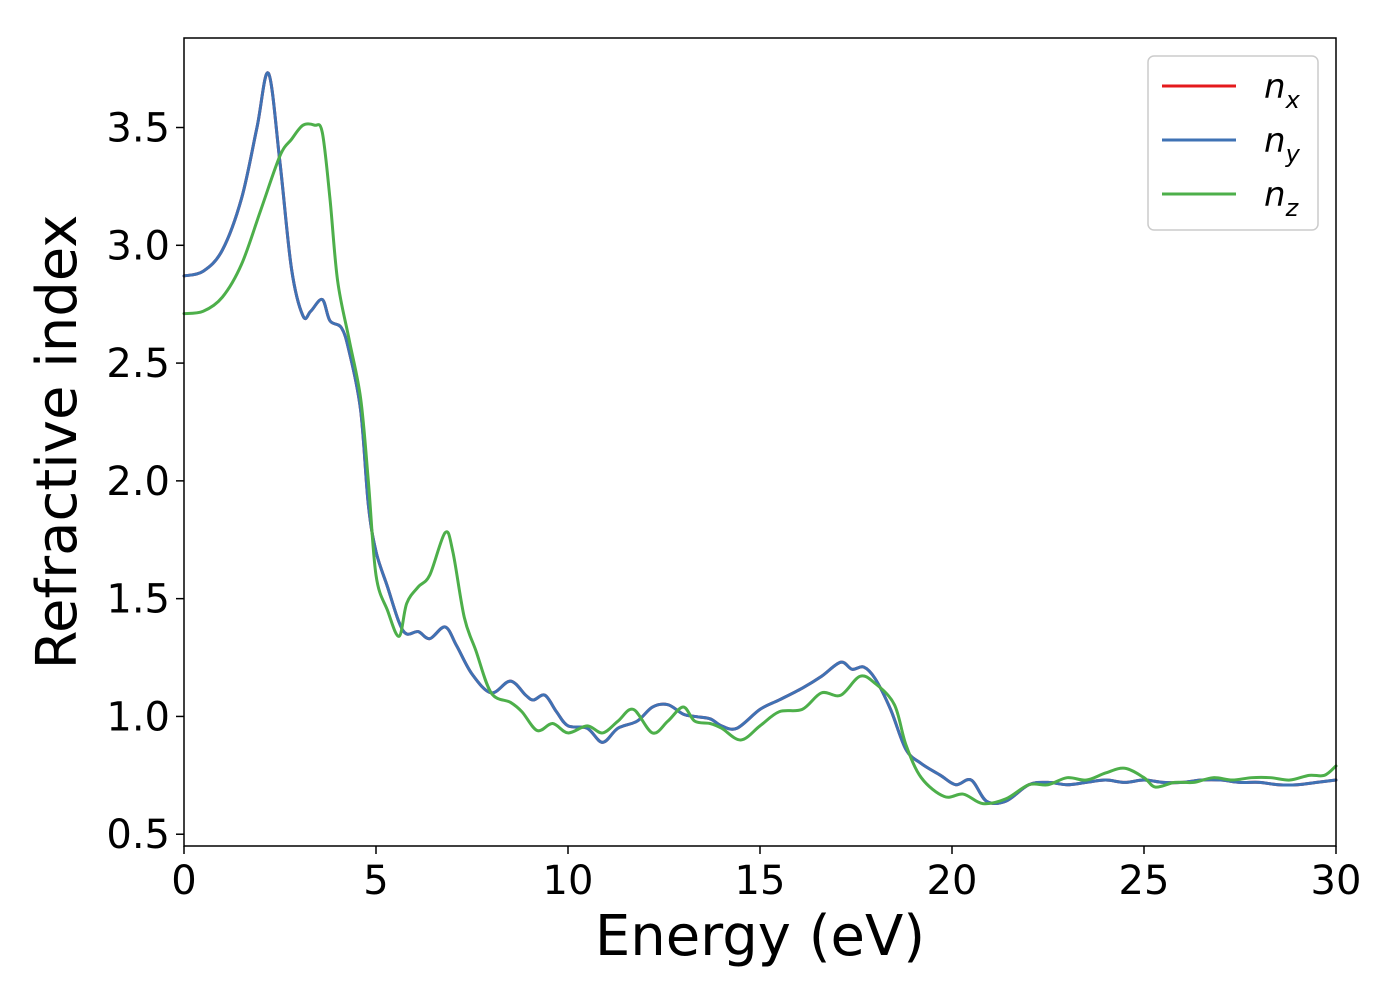  Describe the element at coordinates (138, 717) in the screenshot. I see `y-tick-label: 1.0` at that location.